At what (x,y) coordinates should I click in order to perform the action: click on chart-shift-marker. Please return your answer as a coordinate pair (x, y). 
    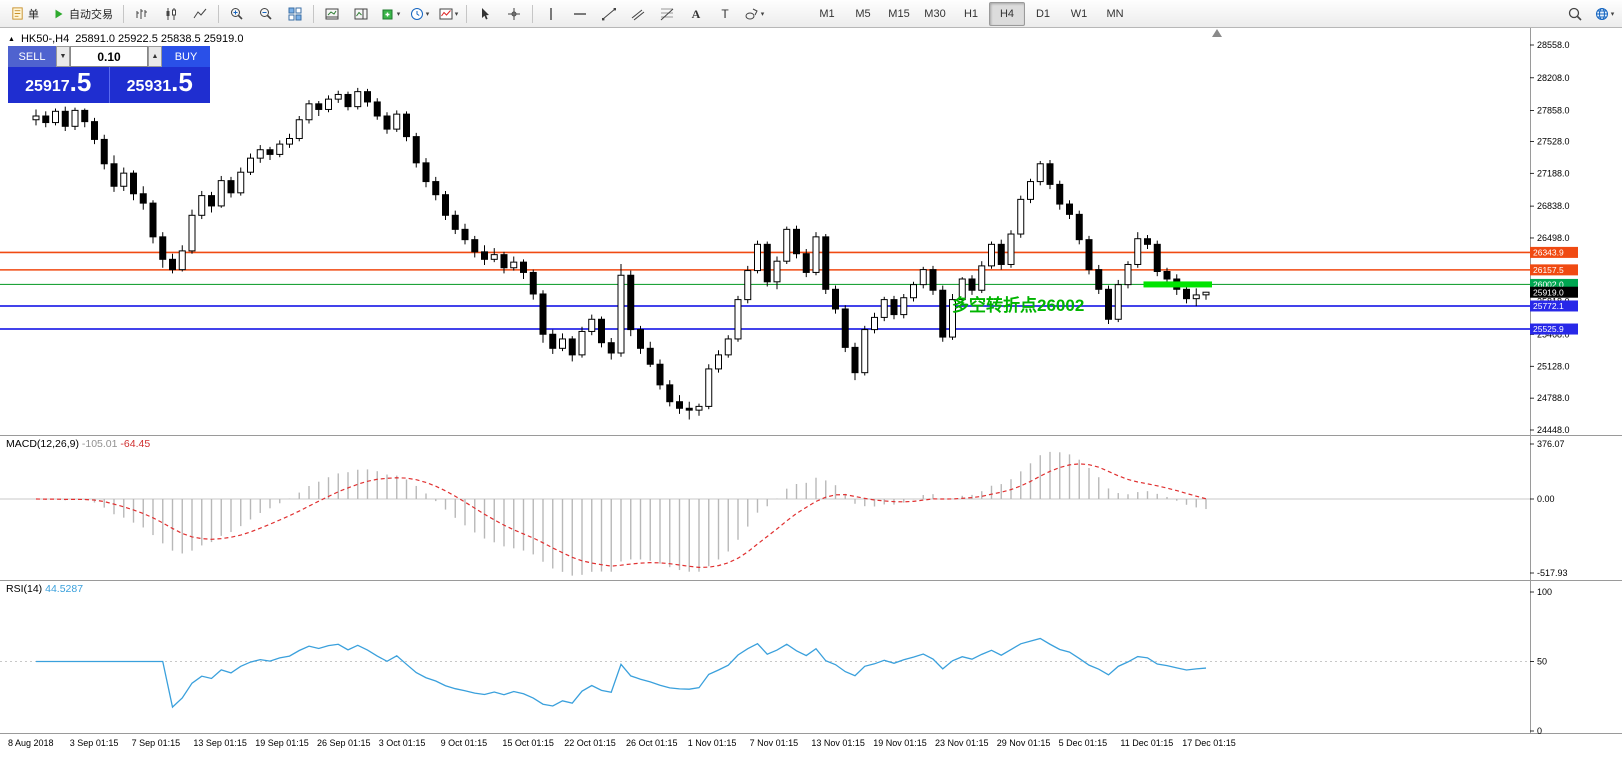
    Looking at the image, I should click on (1217, 33).